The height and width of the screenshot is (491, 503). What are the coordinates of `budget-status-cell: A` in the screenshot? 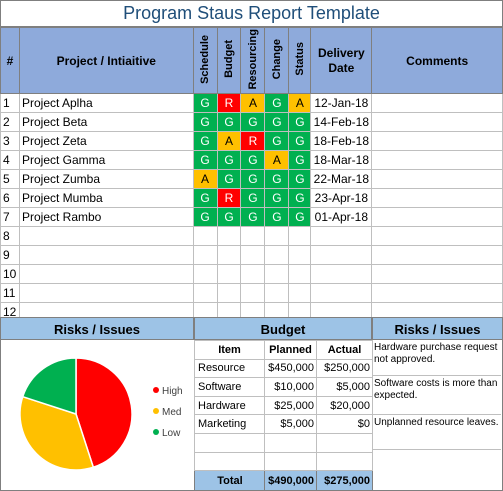 It's located at (229, 141).